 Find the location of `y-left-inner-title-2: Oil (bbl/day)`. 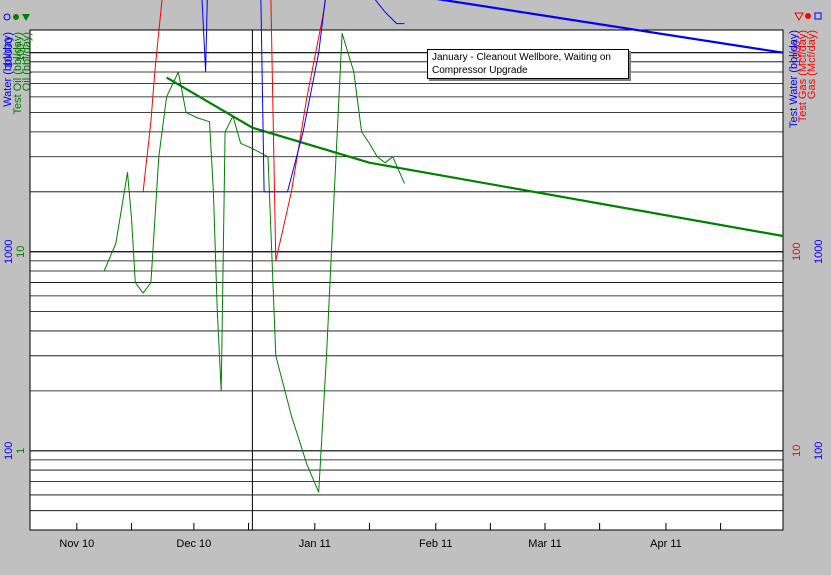

y-left-inner-title-2: Oil (bbl/day) is located at coordinates (27, 61).